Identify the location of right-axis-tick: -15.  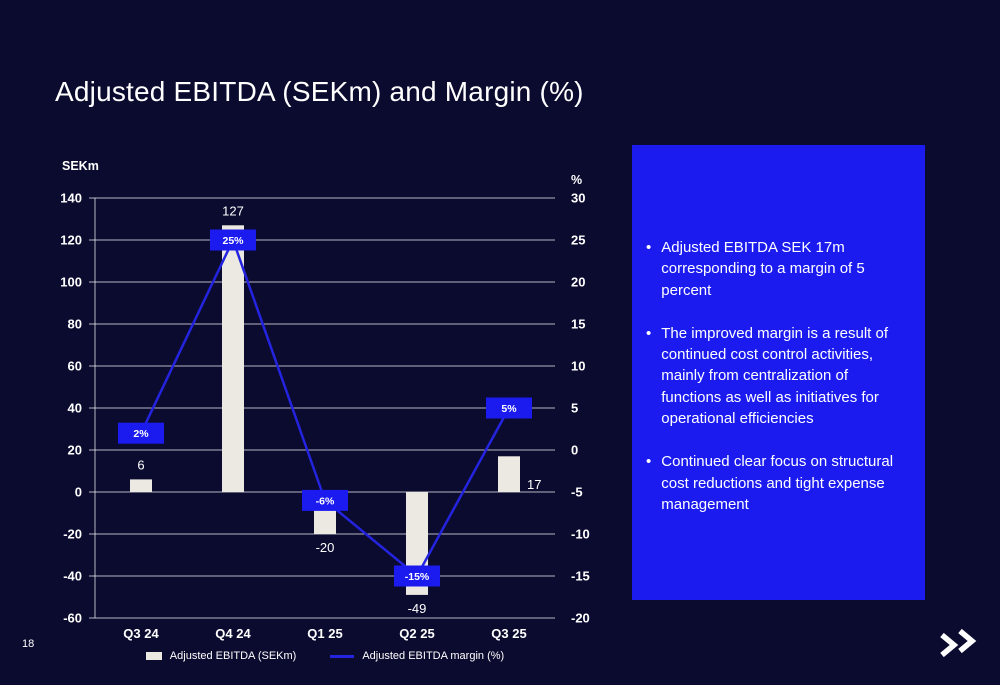
(580, 576).